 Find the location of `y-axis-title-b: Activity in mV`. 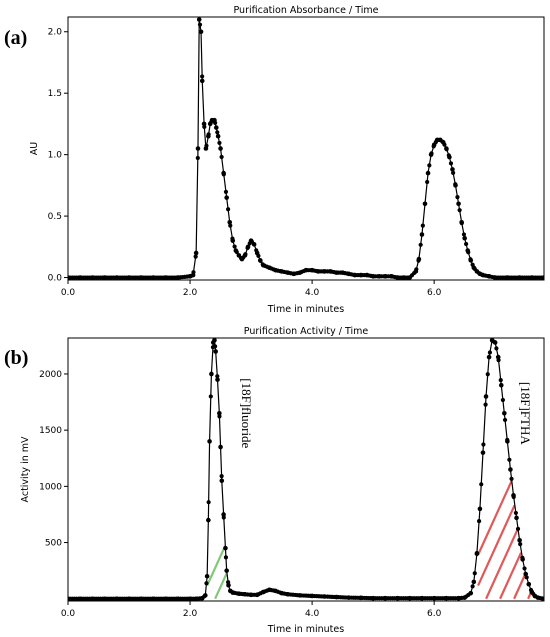

y-axis-title-b: Activity in mV is located at coordinates (25, 469).